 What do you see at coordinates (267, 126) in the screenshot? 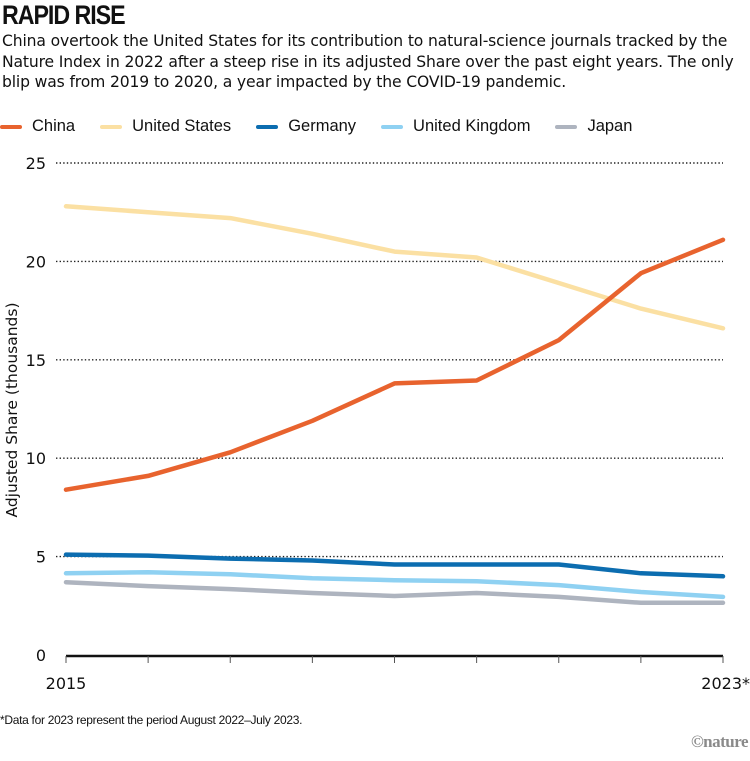
I see `legend-swatch-germany` at bounding box center [267, 126].